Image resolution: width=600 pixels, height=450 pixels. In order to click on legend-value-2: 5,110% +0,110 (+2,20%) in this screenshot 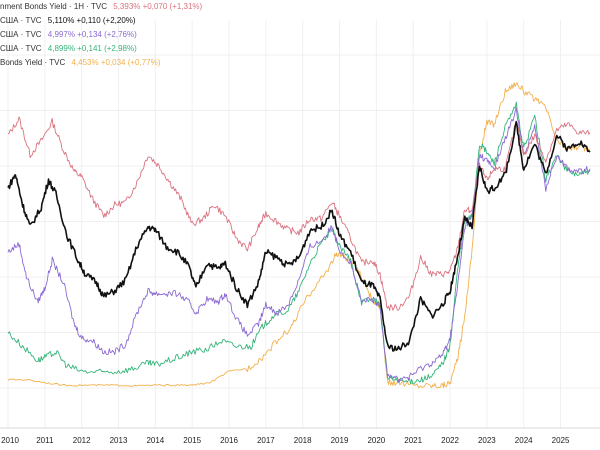, I will do `click(91, 20)`.